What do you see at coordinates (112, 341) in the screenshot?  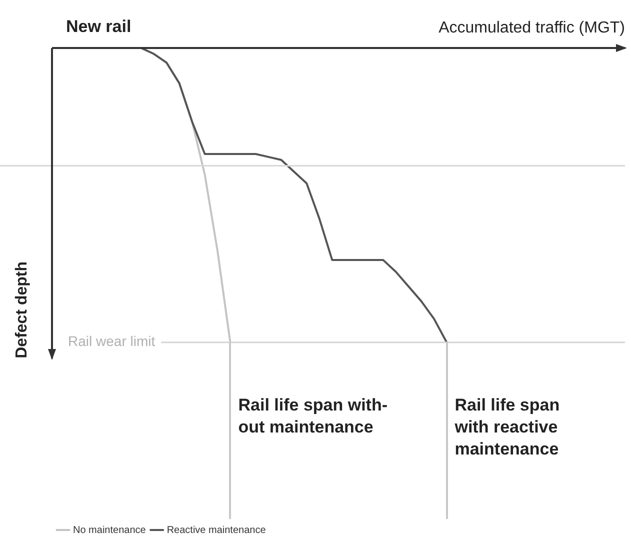 I see `ref-line-label: Rail wear limit` at bounding box center [112, 341].